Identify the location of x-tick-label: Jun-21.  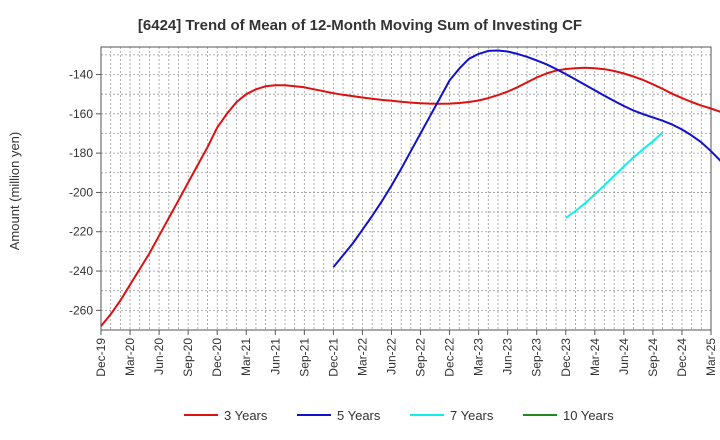
(275, 356).